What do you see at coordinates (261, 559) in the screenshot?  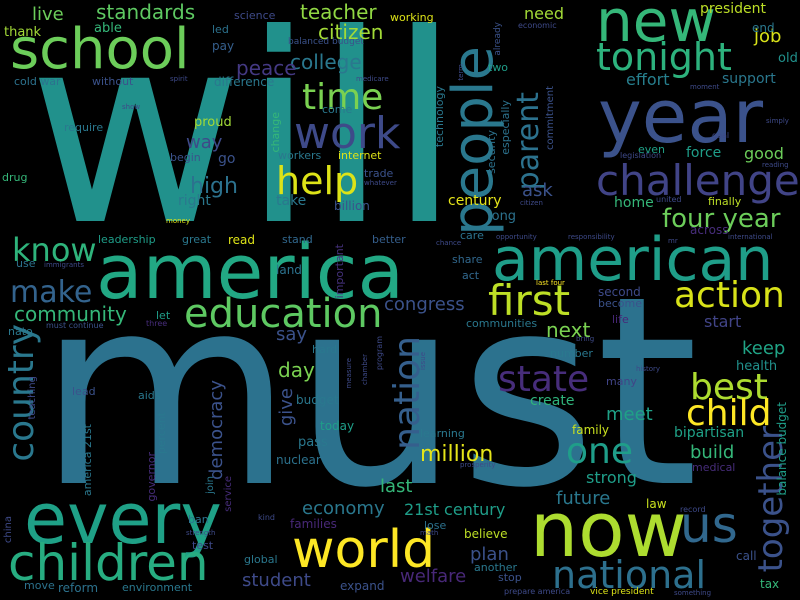 I see `word-global: global` at bounding box center [261, 559].